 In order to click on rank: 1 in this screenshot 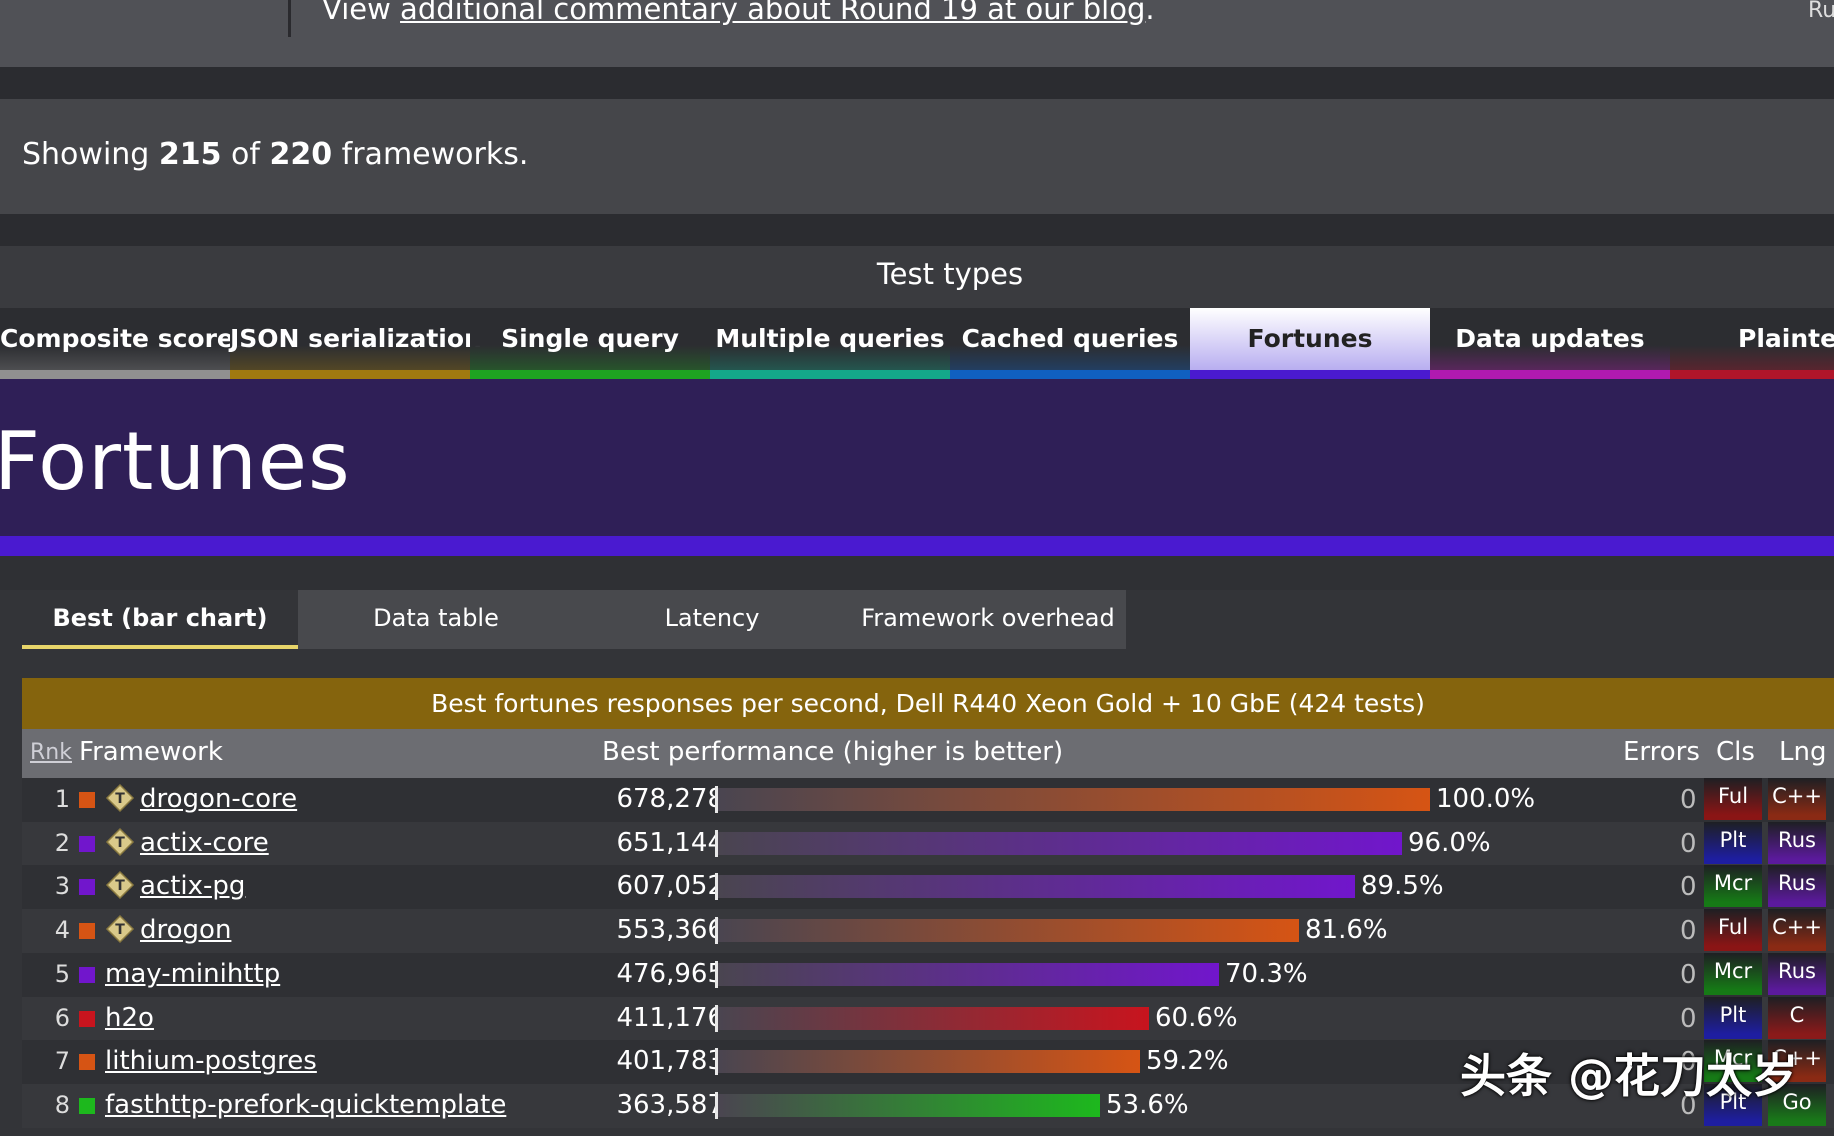, I will do `click(62, 799)`.